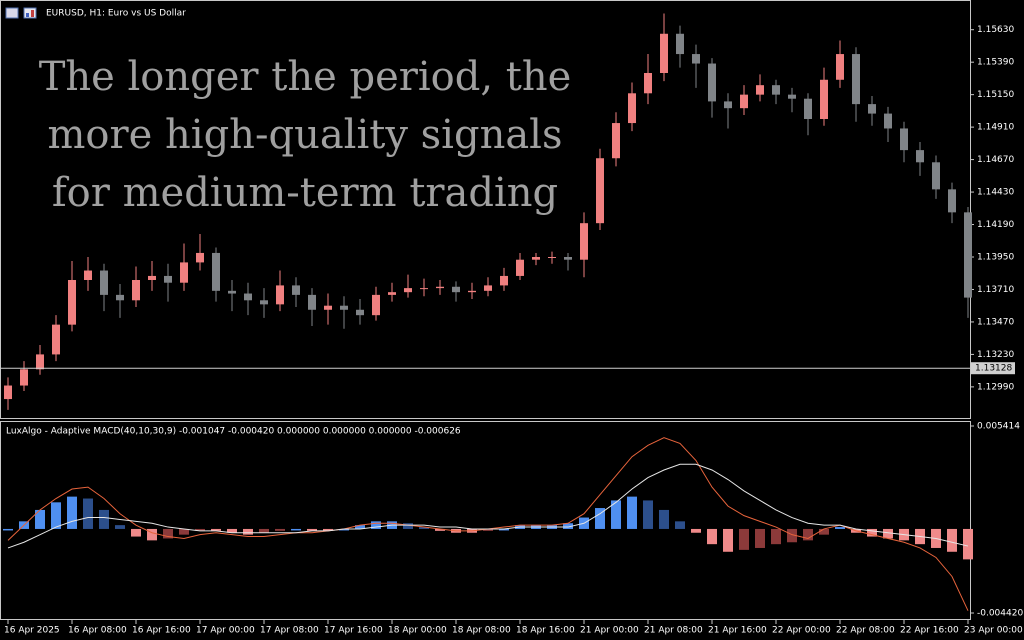  What do you see at coordinates (995, 258) in the screenshot?
I see `y-tick-label: 1.13950` at bounding box center [995, 258].